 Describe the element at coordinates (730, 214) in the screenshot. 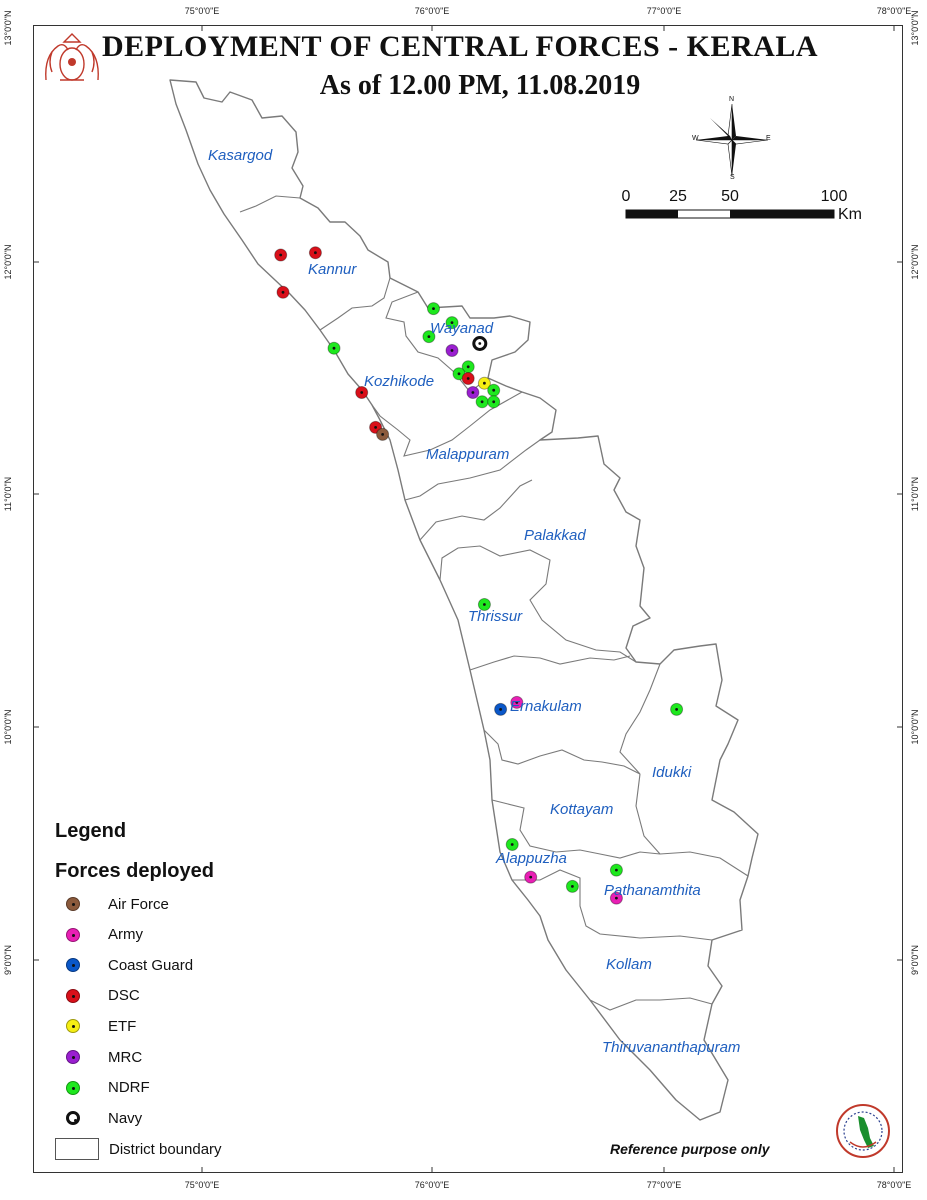

I see `scale-bar-graphic` at that location.